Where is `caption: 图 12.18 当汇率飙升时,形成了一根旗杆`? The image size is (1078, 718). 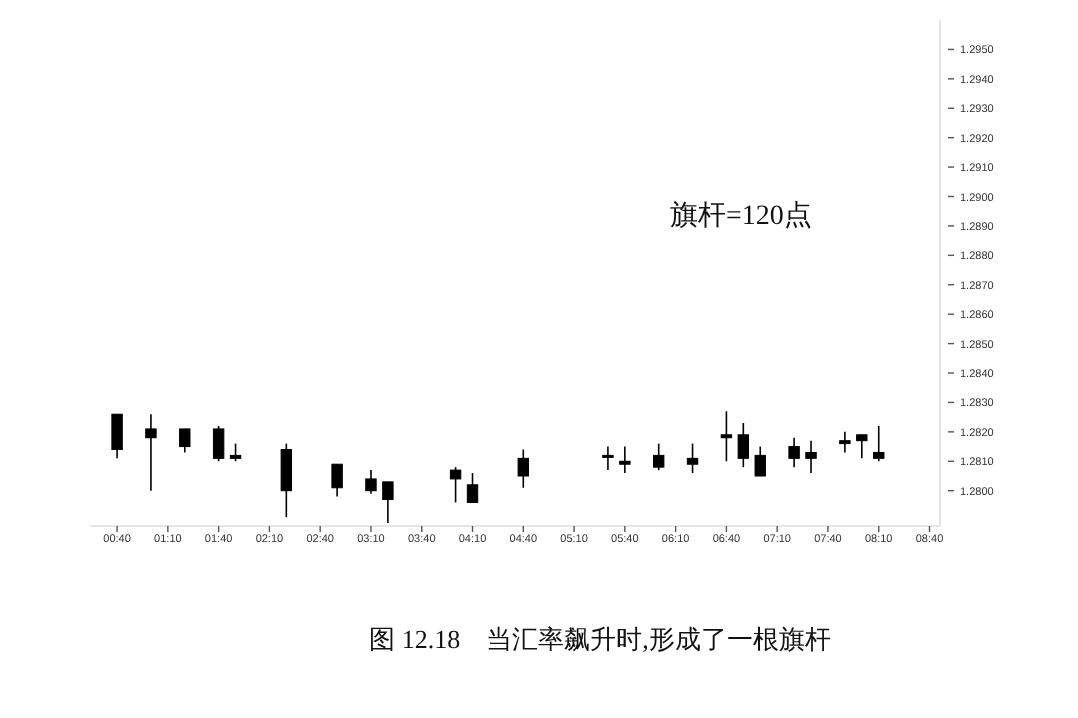
caption: 图 12.18 当汇率飙升时,形成了一根旗杆 is located at coordinates (600, 639).